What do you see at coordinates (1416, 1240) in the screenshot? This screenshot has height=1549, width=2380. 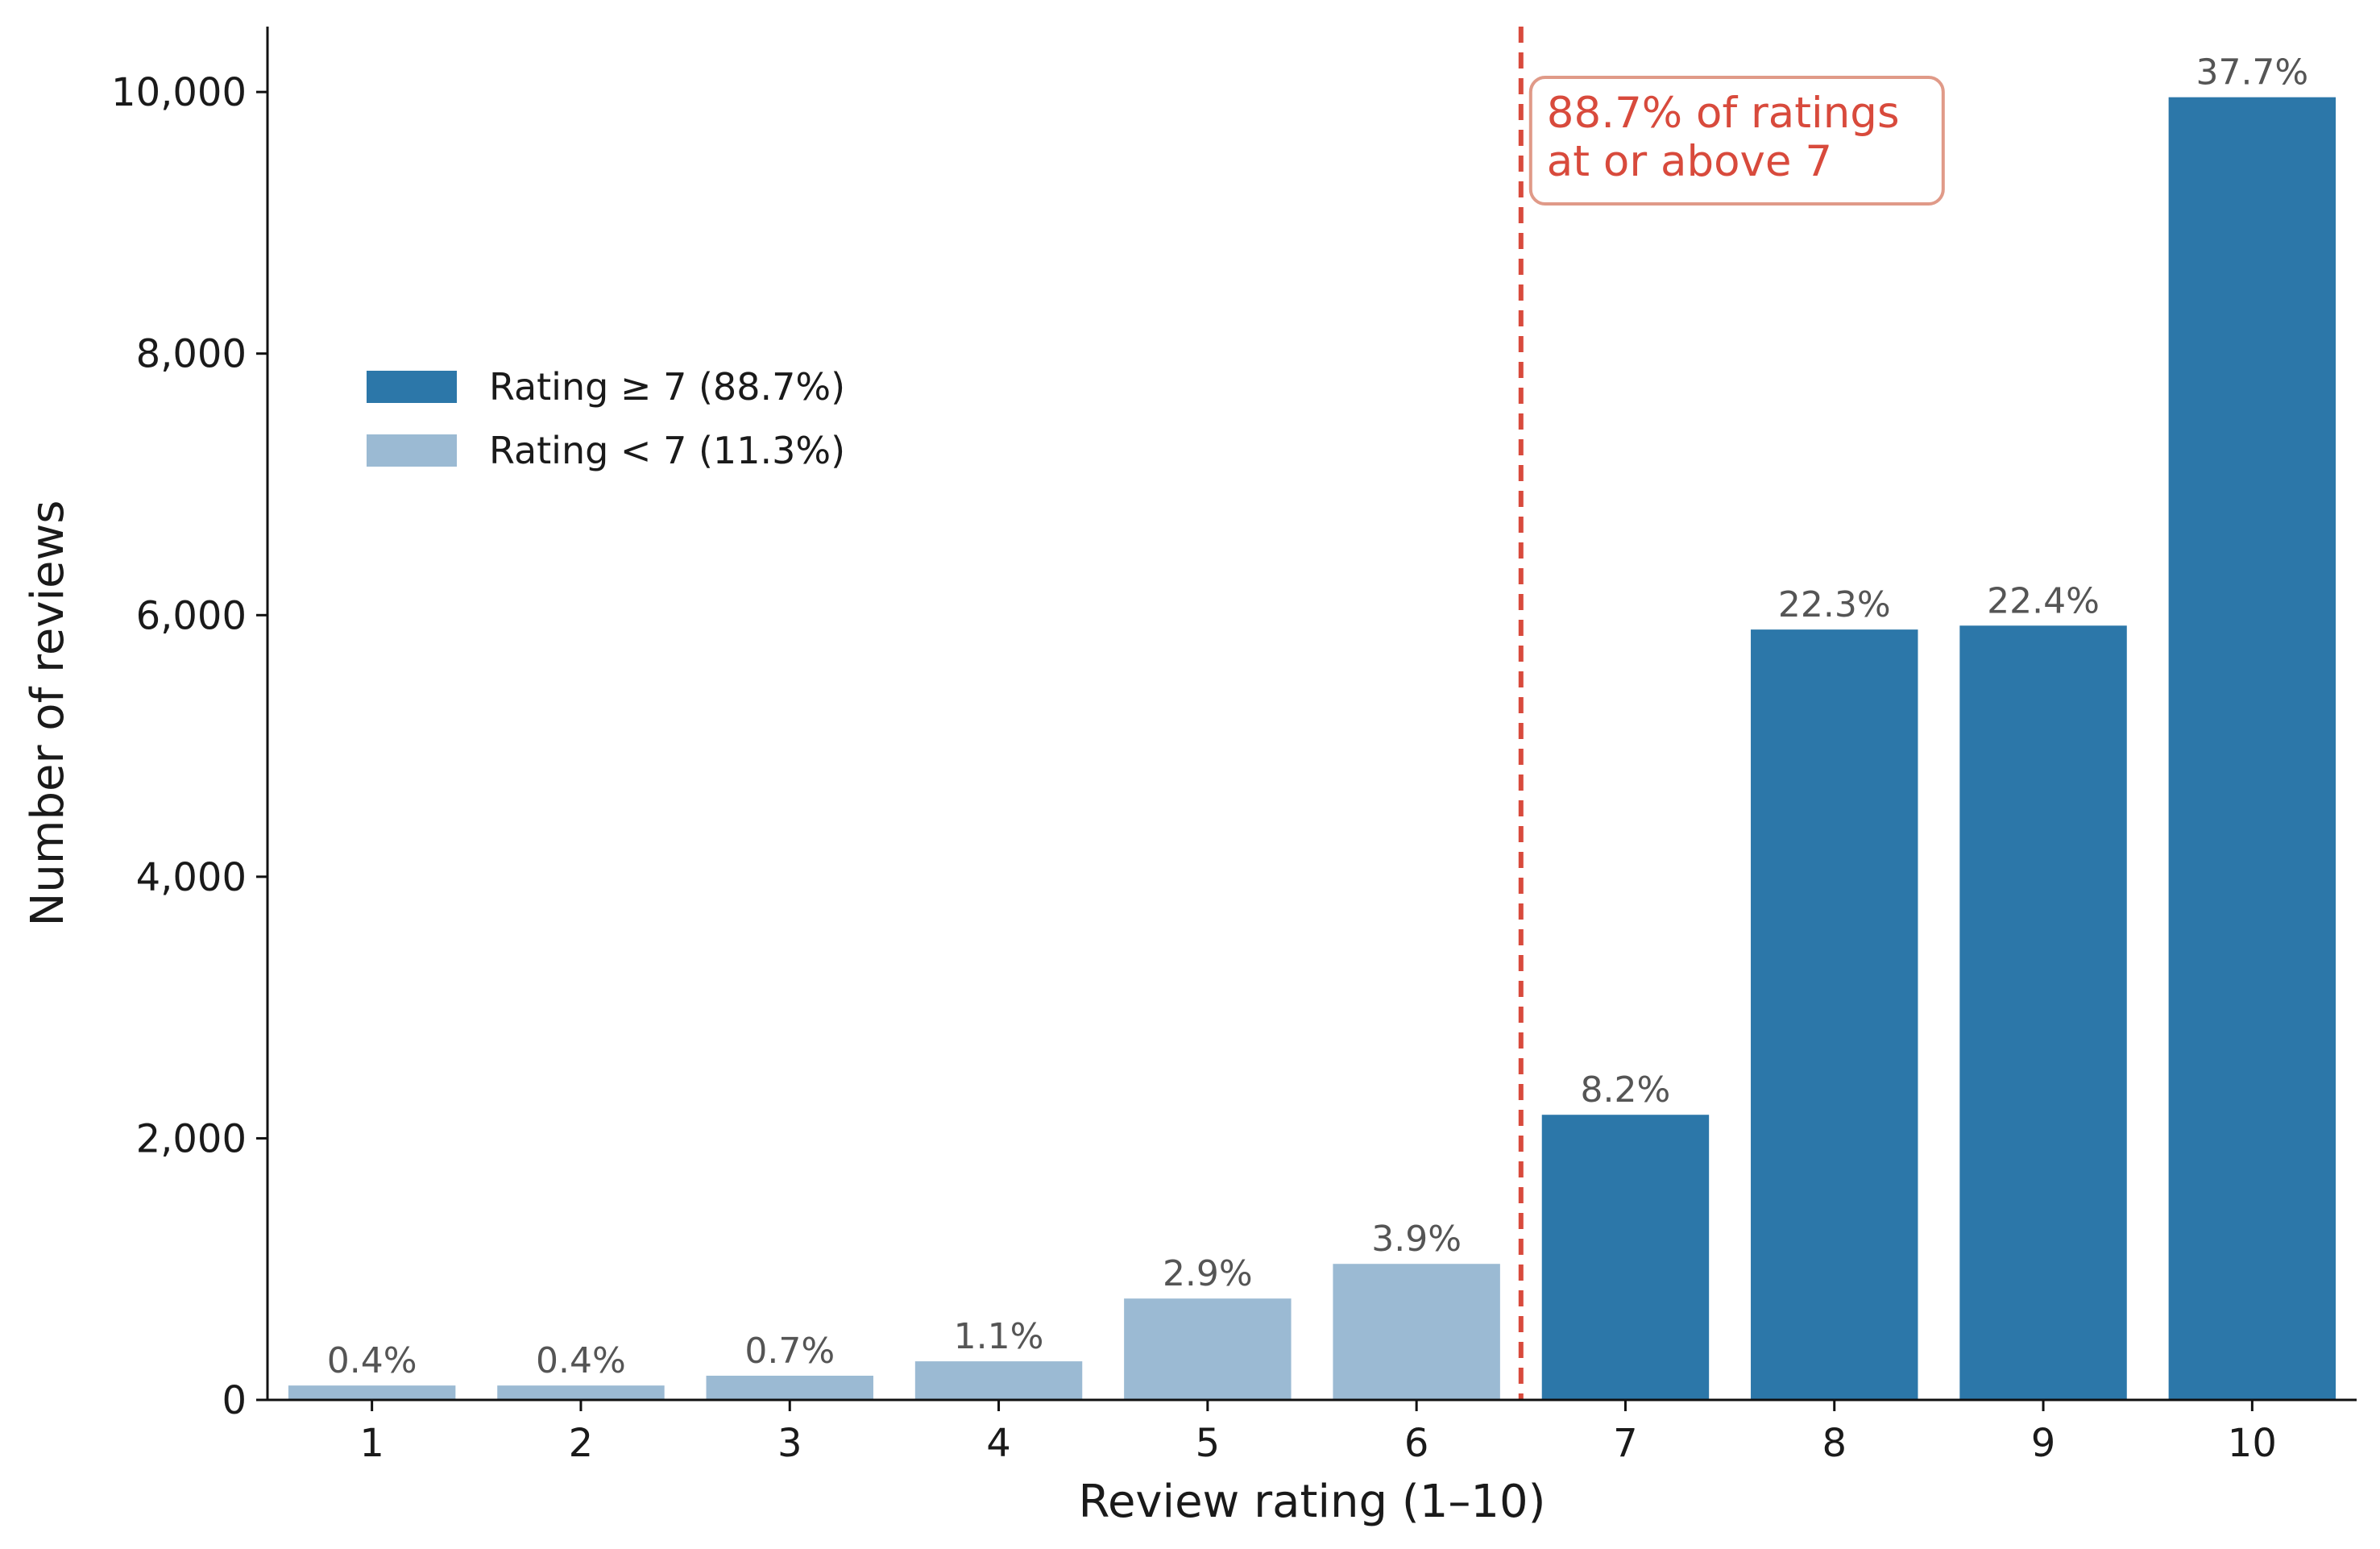 I see `bar-label-6: 3.9%` at bounding box center [1416, 1240].